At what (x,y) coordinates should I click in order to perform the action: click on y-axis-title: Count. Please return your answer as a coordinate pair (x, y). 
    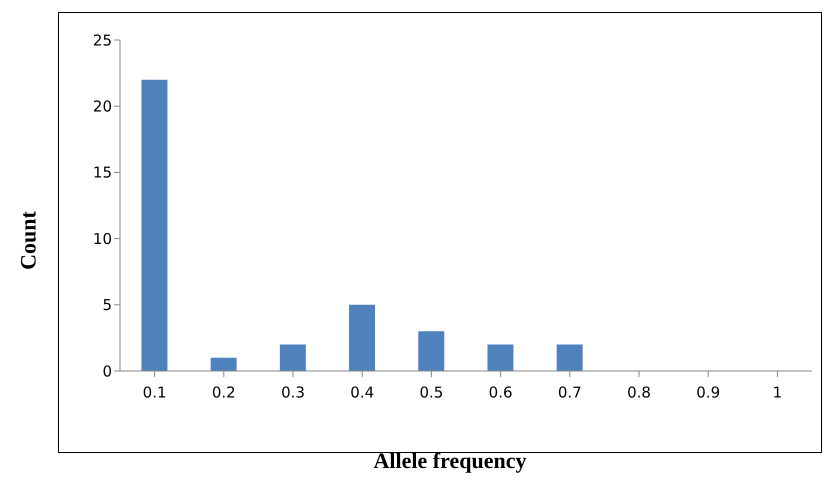
    Looking at the image, I should click on (28, 240).